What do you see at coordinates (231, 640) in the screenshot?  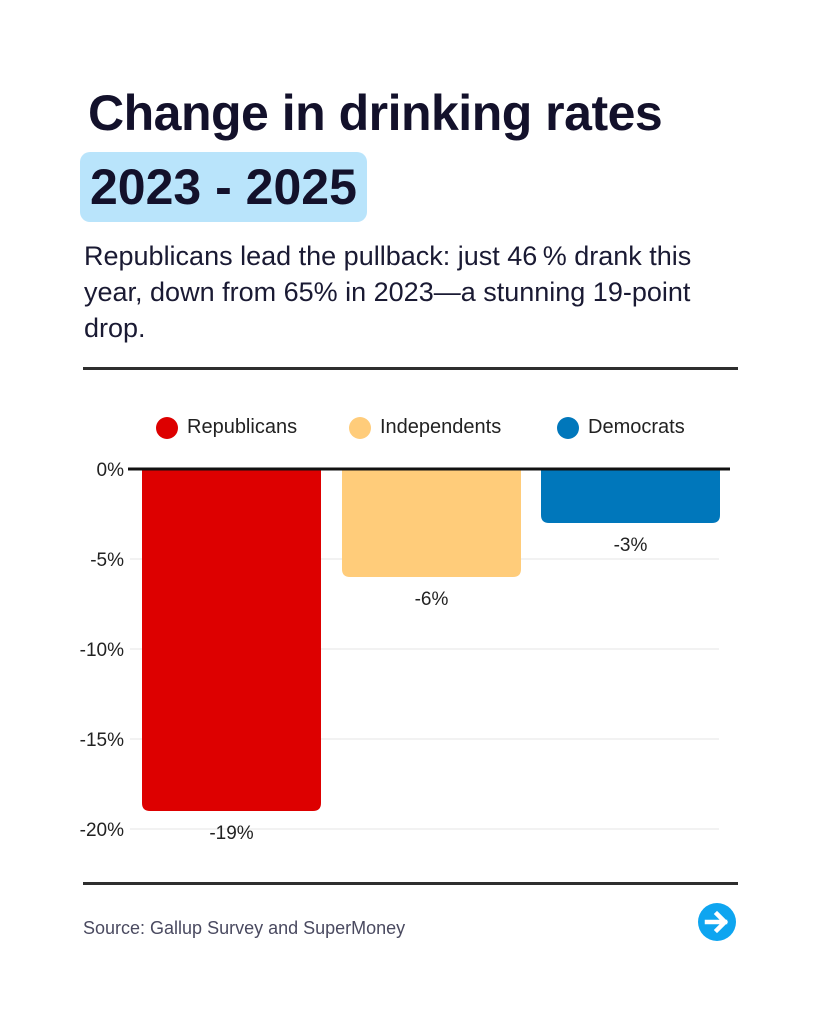 I see `bar-republicans` at bounding box center [231, 640].